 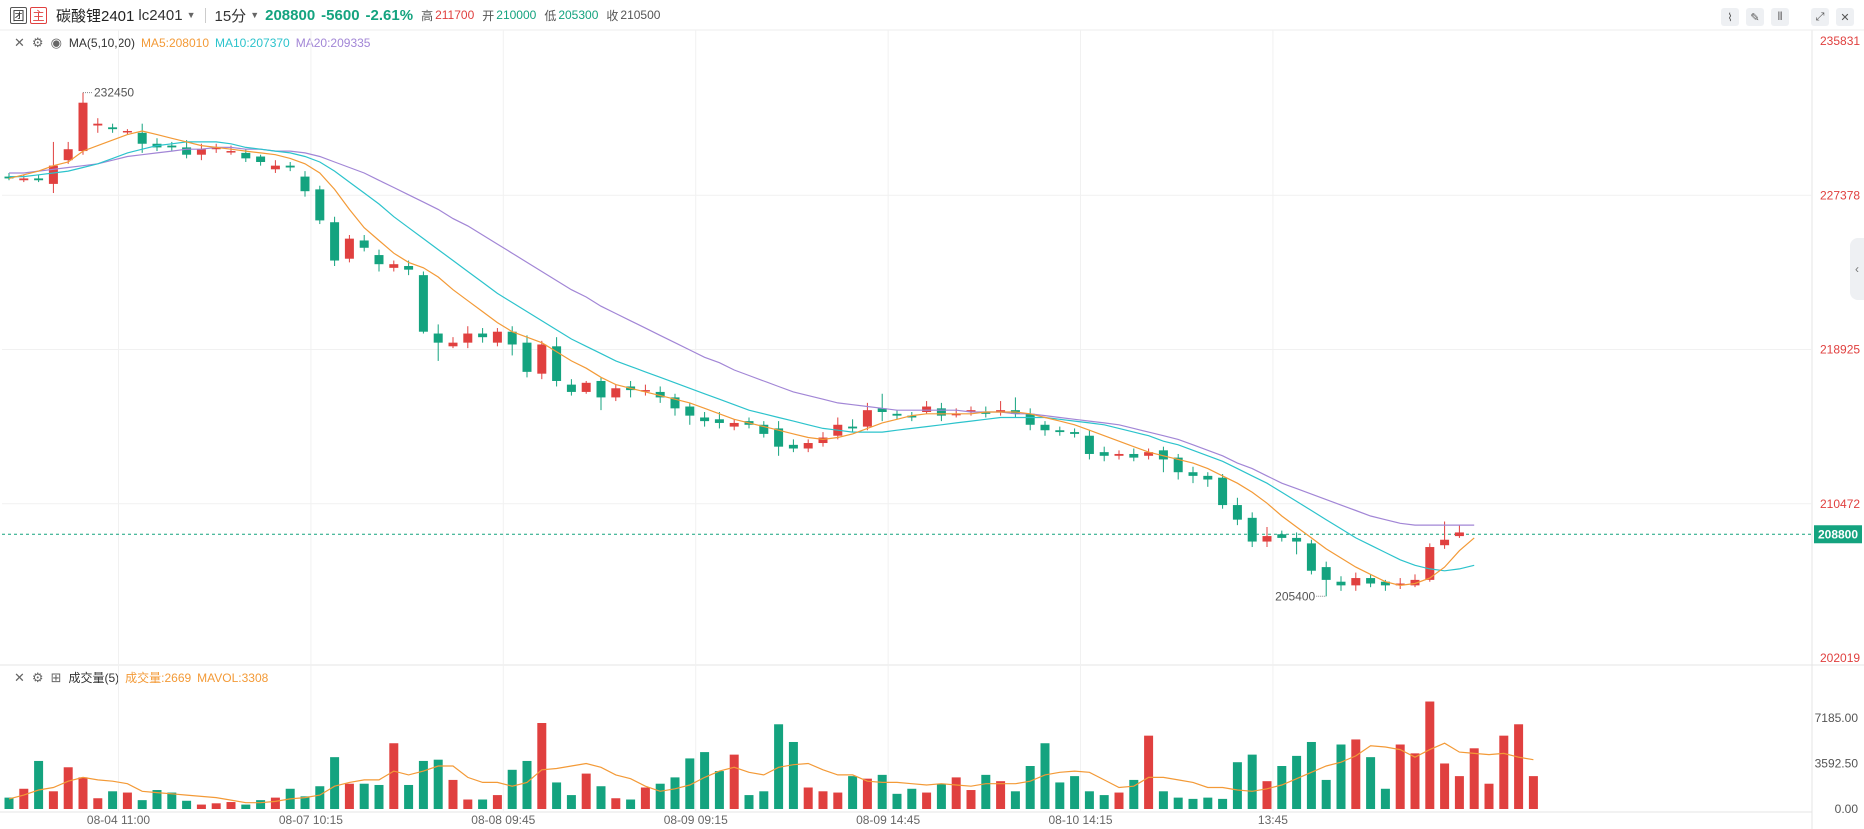 What do you see at coordinates (1857, 269) in the screenshot?
I see `side-panel-toggle: ‹` at bounding box center [1857, 269].